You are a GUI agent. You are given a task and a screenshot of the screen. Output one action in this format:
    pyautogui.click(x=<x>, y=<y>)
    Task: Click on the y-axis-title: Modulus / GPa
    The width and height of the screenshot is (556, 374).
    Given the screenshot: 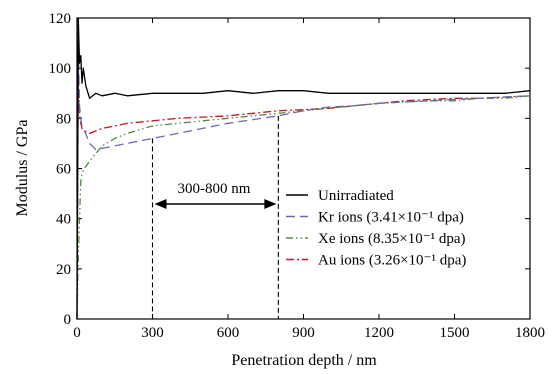 What is the action you would take?
    pyautogui.click(x=22, y=168)
    